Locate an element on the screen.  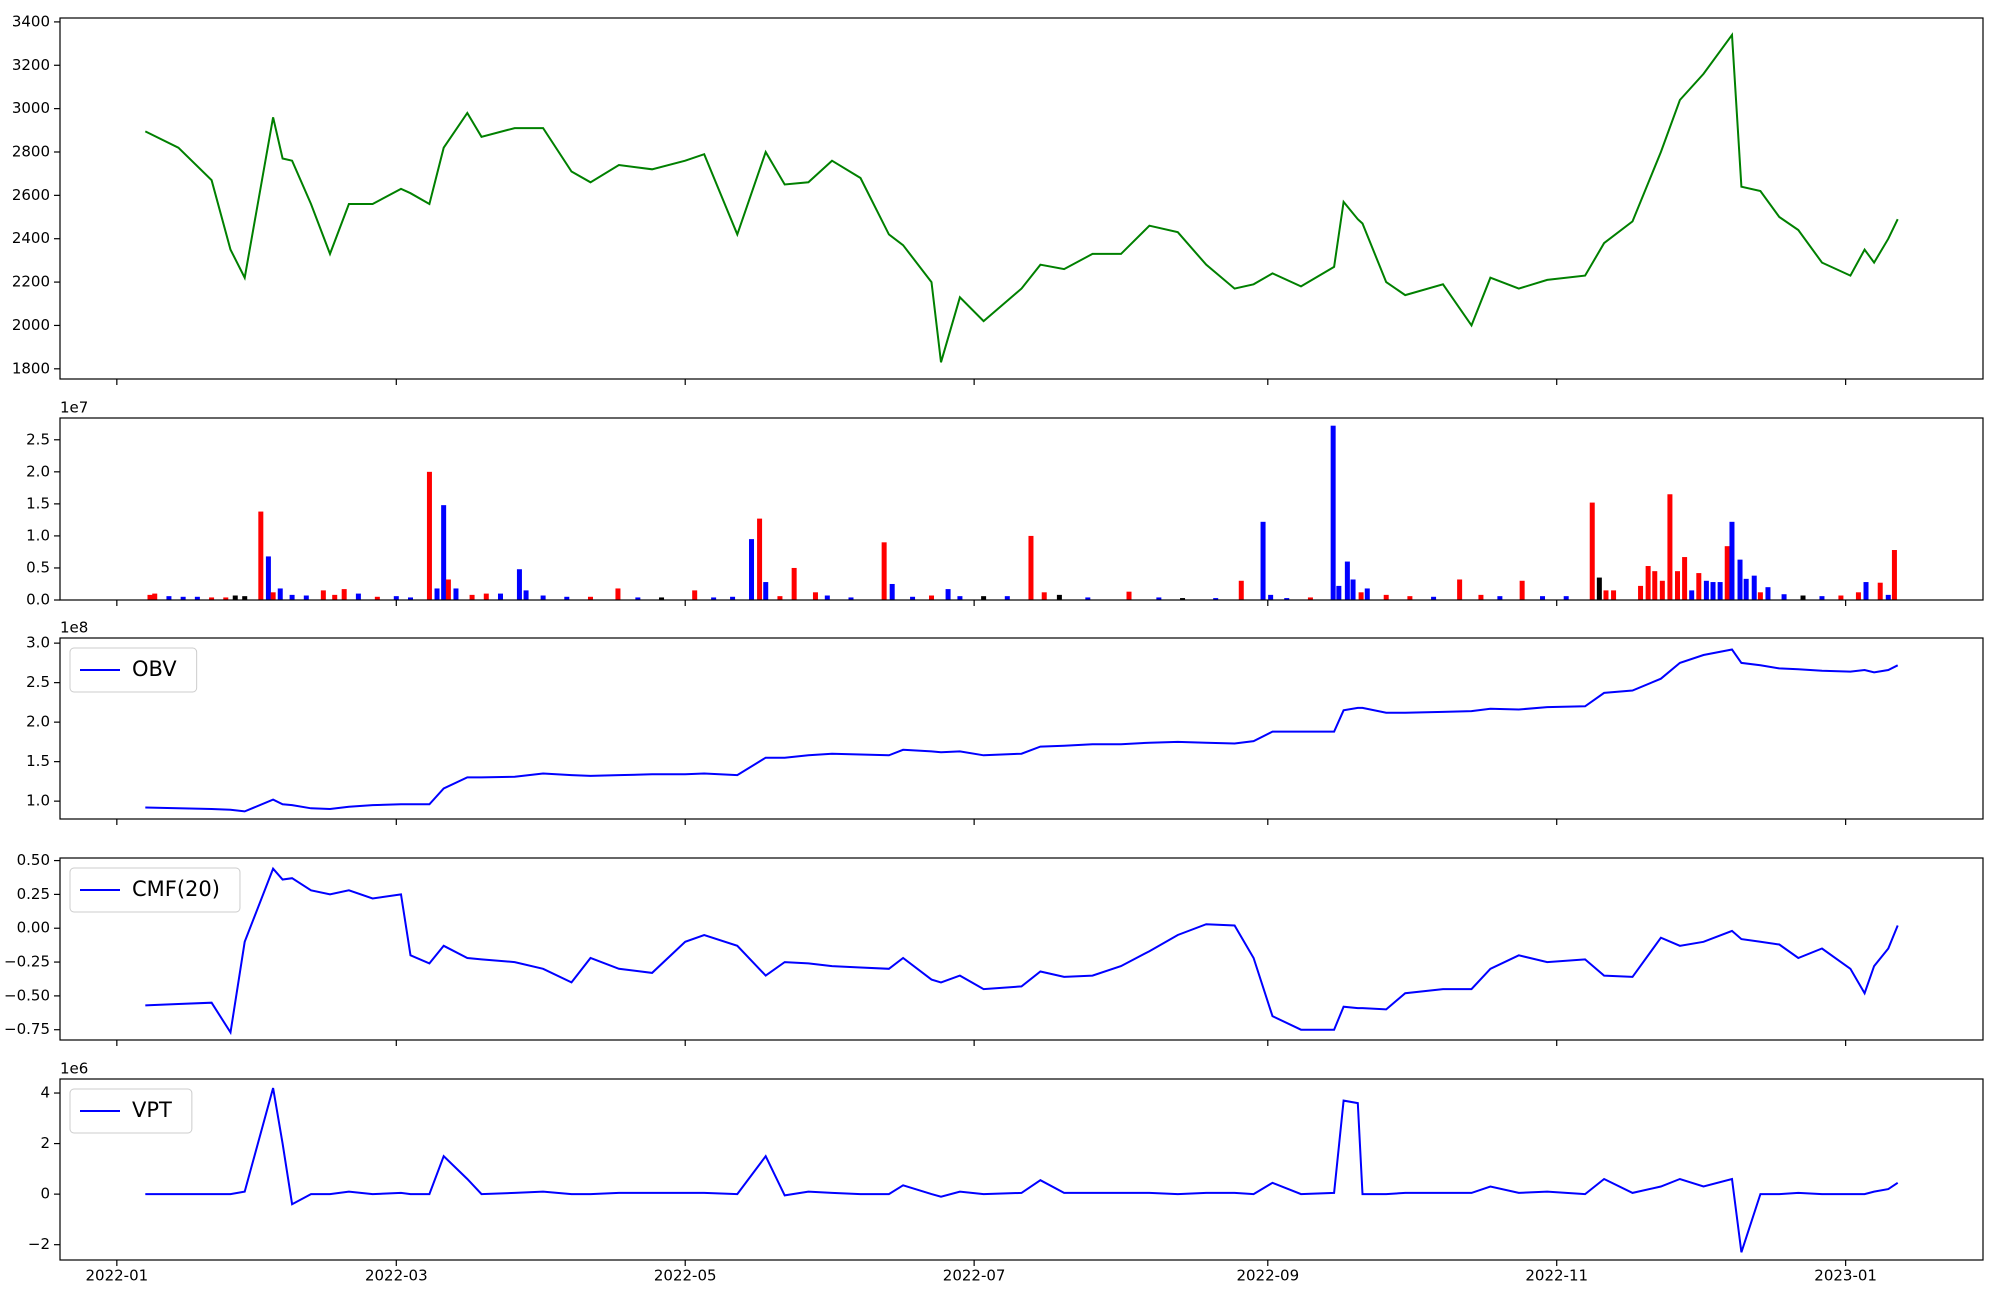
line is located at coordinates (1022, 951).